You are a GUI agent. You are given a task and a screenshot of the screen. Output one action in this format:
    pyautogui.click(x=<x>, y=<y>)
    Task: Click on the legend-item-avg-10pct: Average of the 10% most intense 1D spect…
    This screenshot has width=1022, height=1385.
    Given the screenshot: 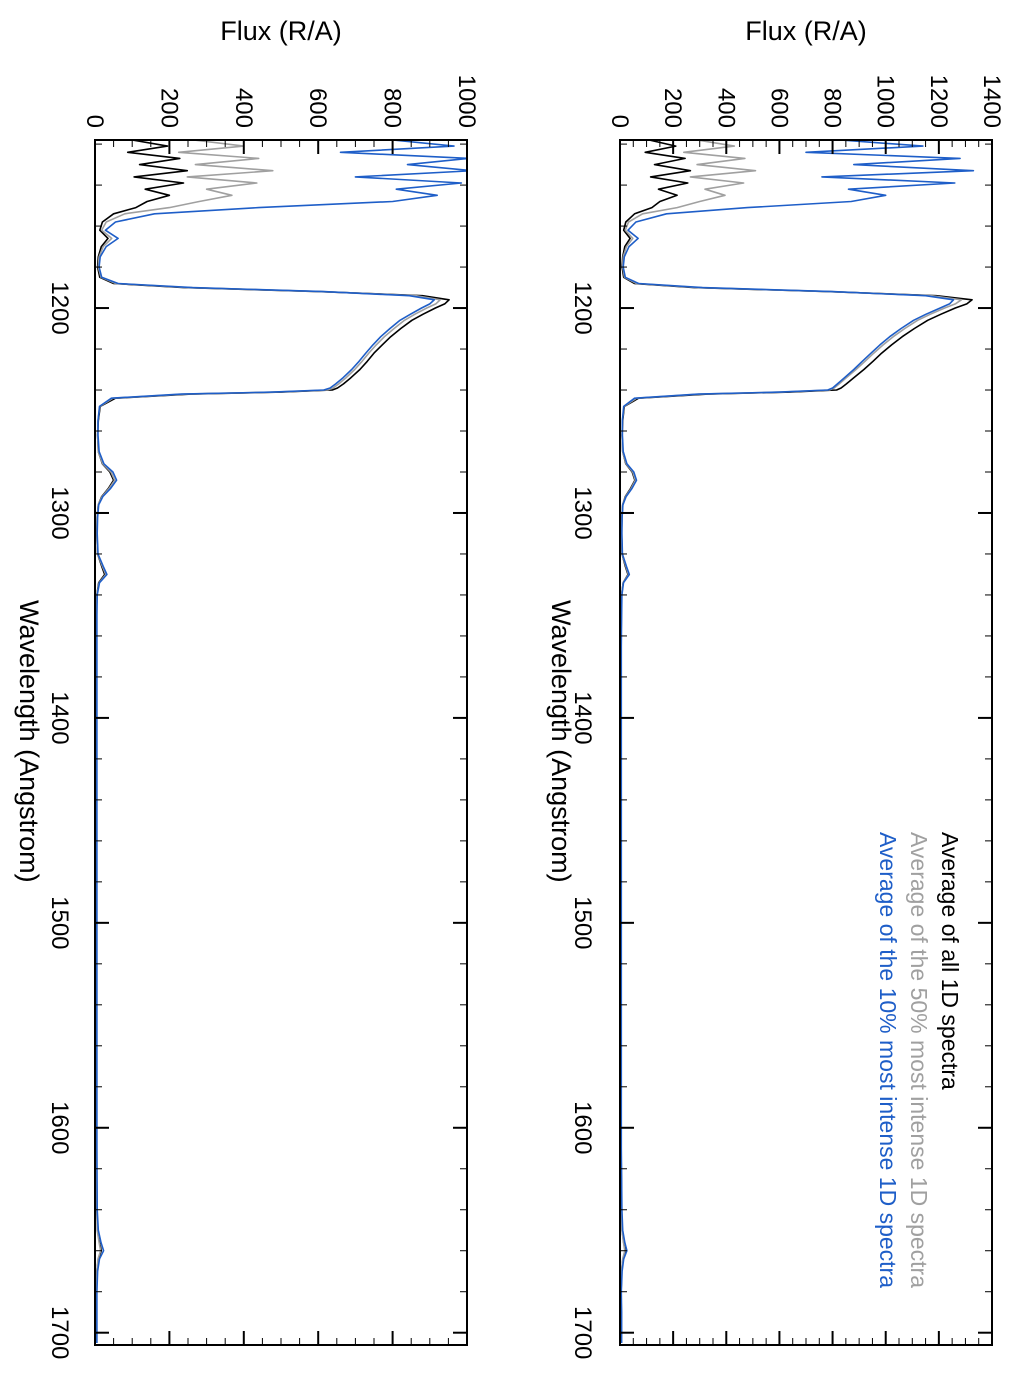 What is the action you would take?
    pyautogui.click(x=888, y=1060)
    